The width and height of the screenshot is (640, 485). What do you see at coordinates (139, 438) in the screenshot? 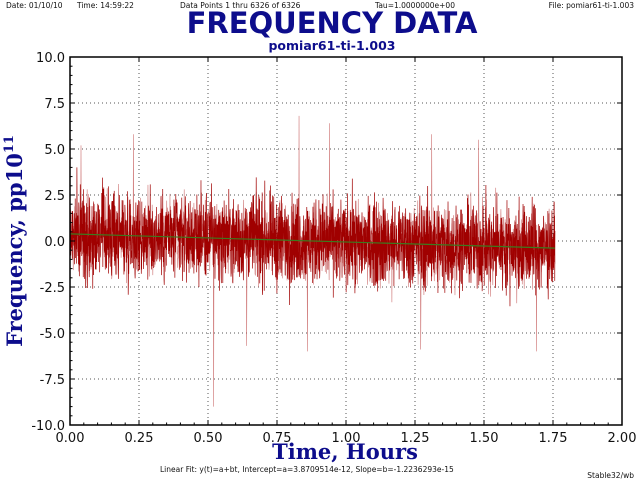
I see `x-tick-label: 0.25` at bounding box center [139, 438].